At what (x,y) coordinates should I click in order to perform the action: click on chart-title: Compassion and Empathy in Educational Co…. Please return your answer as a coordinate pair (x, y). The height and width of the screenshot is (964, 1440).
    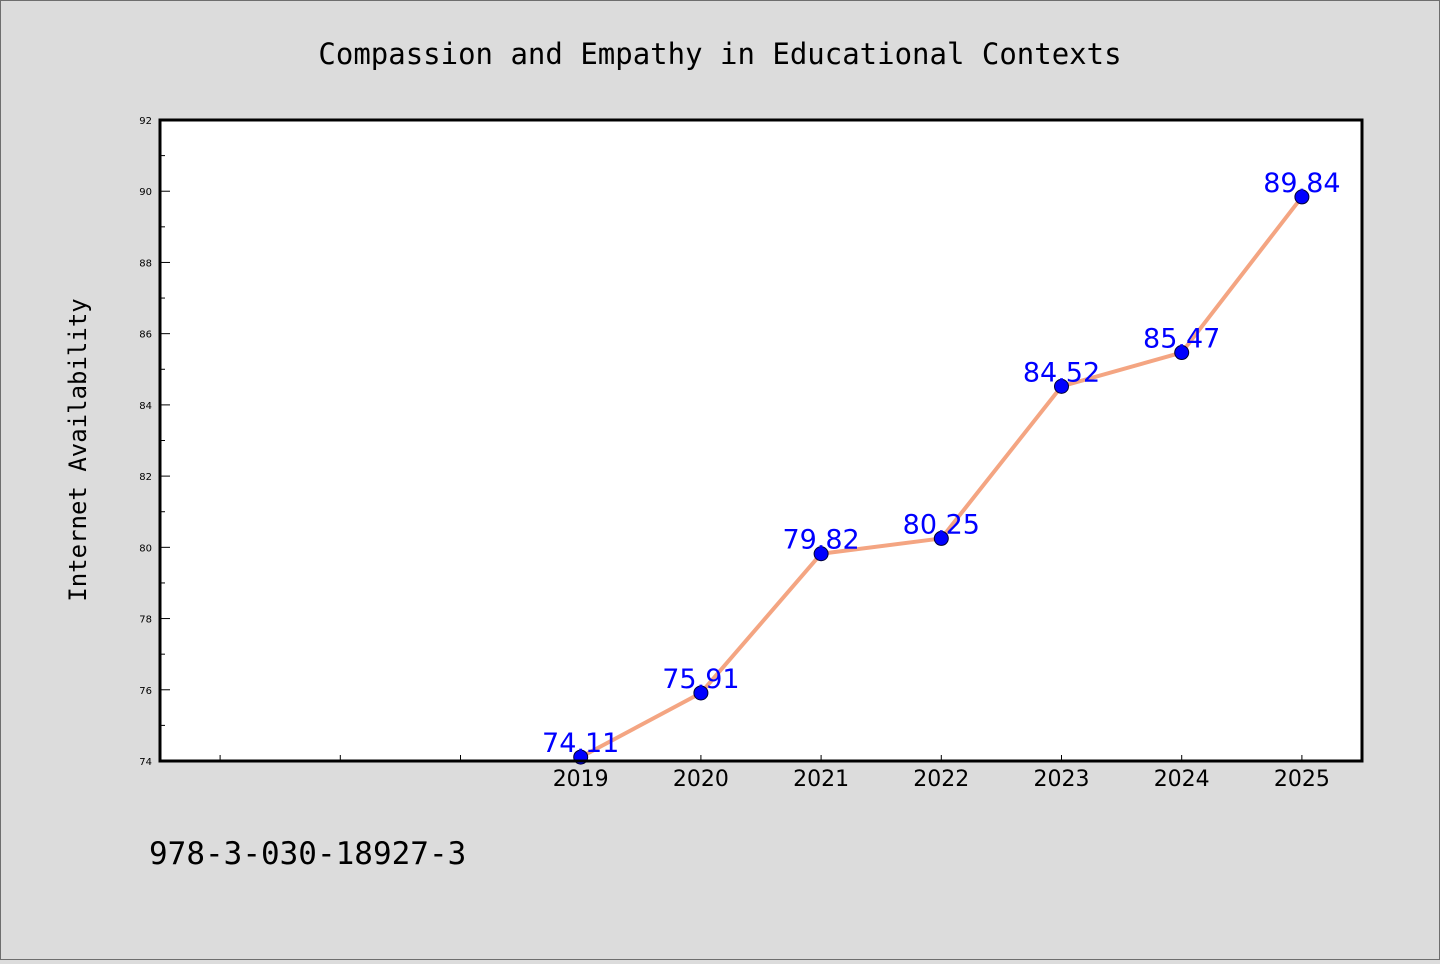
    Looking at the image, I should click on (719, 54).